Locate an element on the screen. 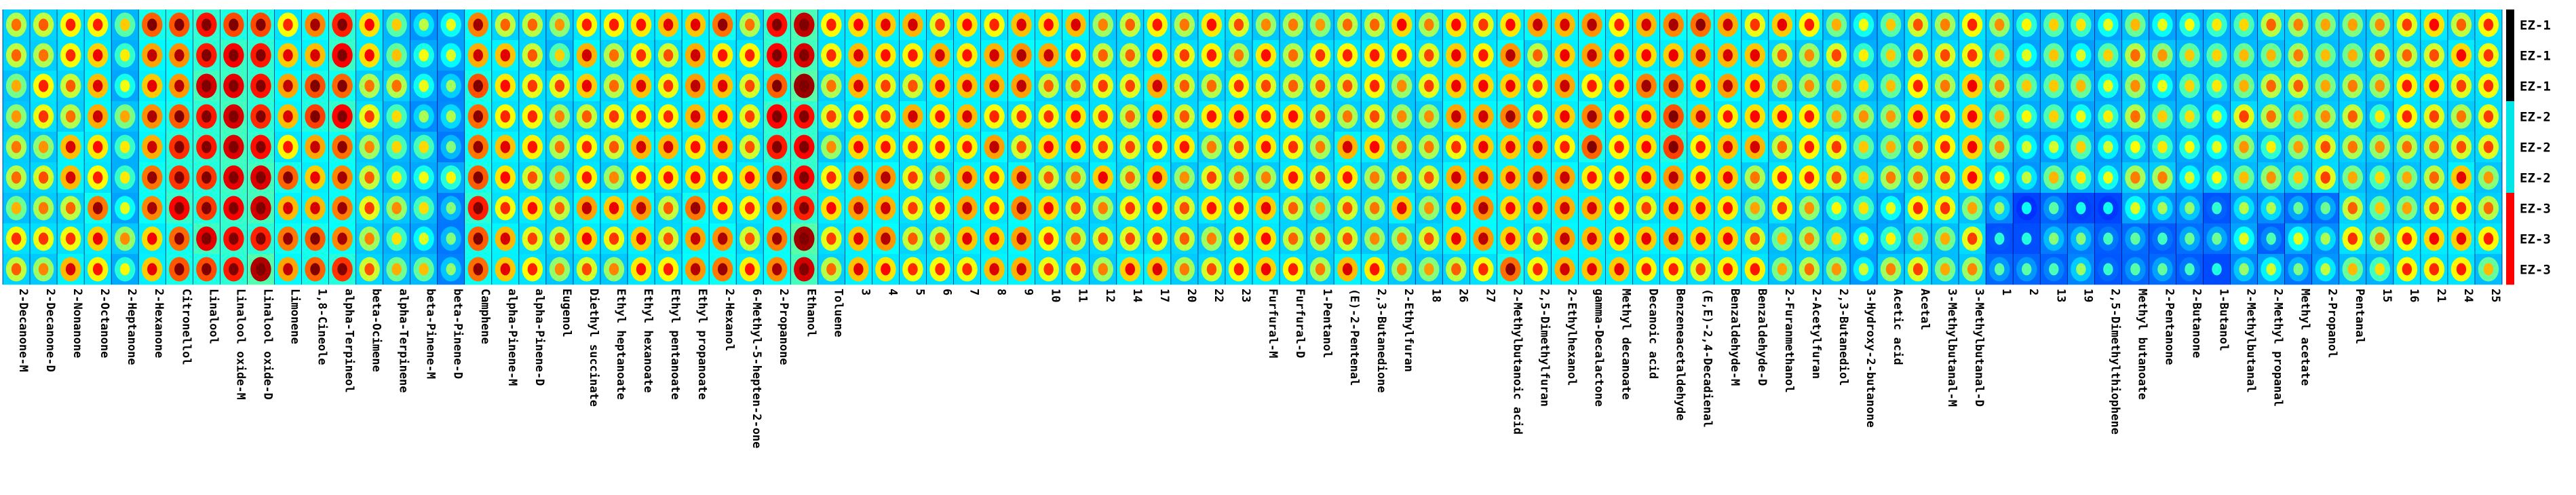 This screenshot has width=2576, height=495. group-color-swatch is located at coordinates (2510, 25).